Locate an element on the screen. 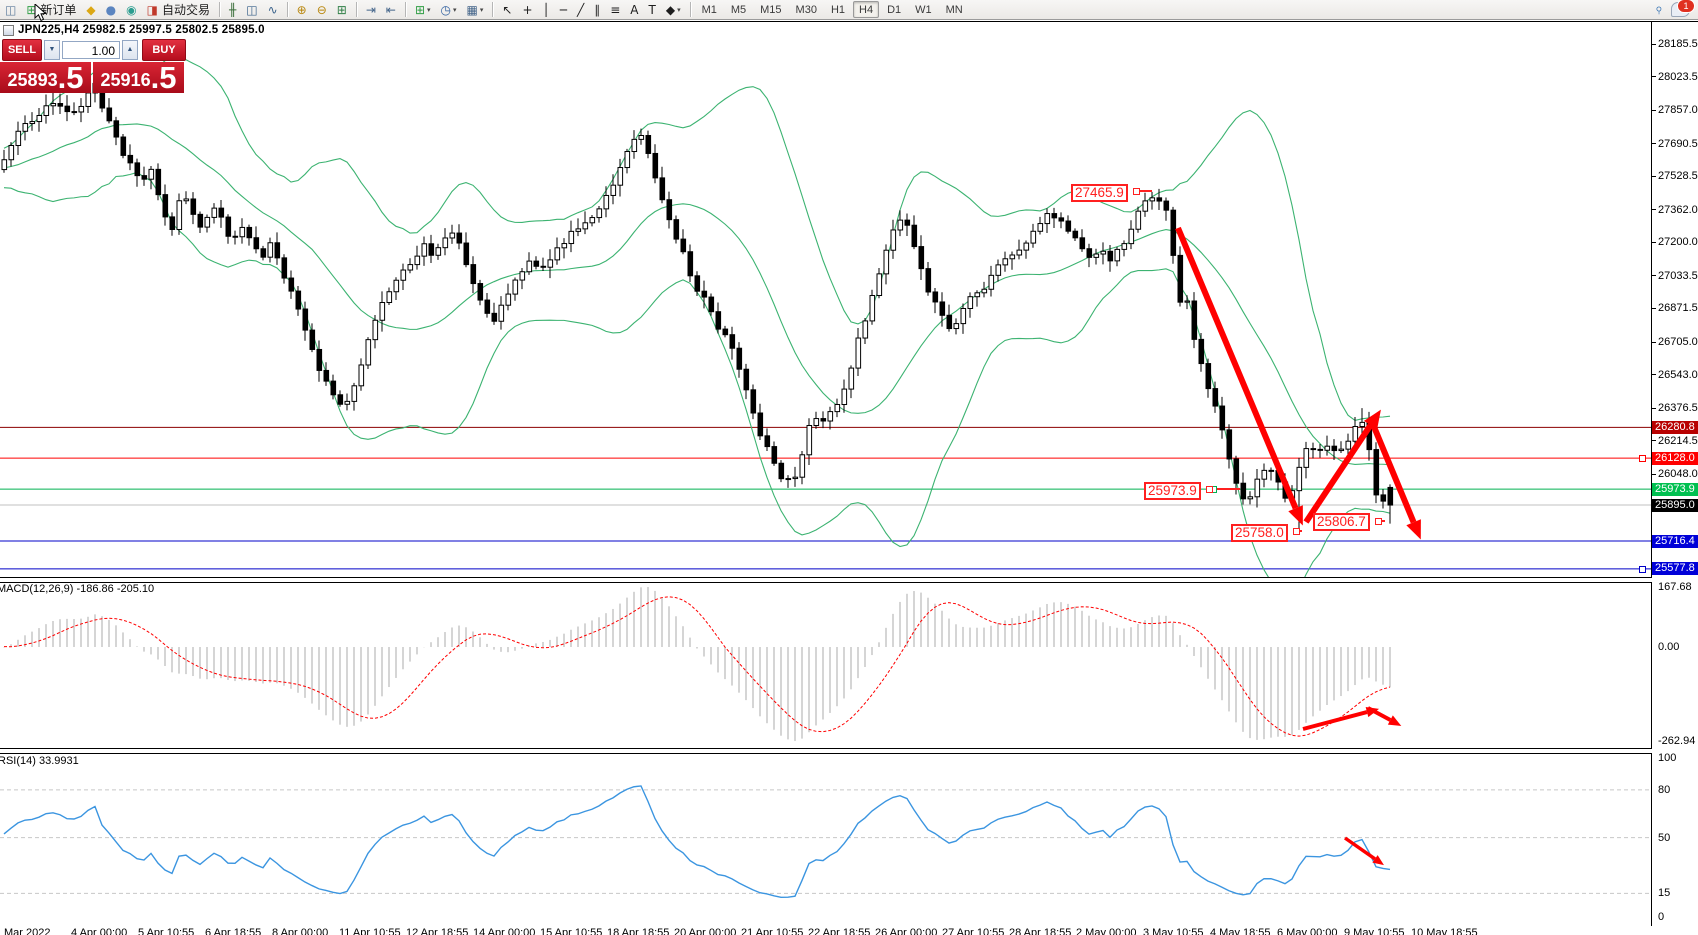  arrows-icon: ◆ ▾ is located at coordinates (673, 9).